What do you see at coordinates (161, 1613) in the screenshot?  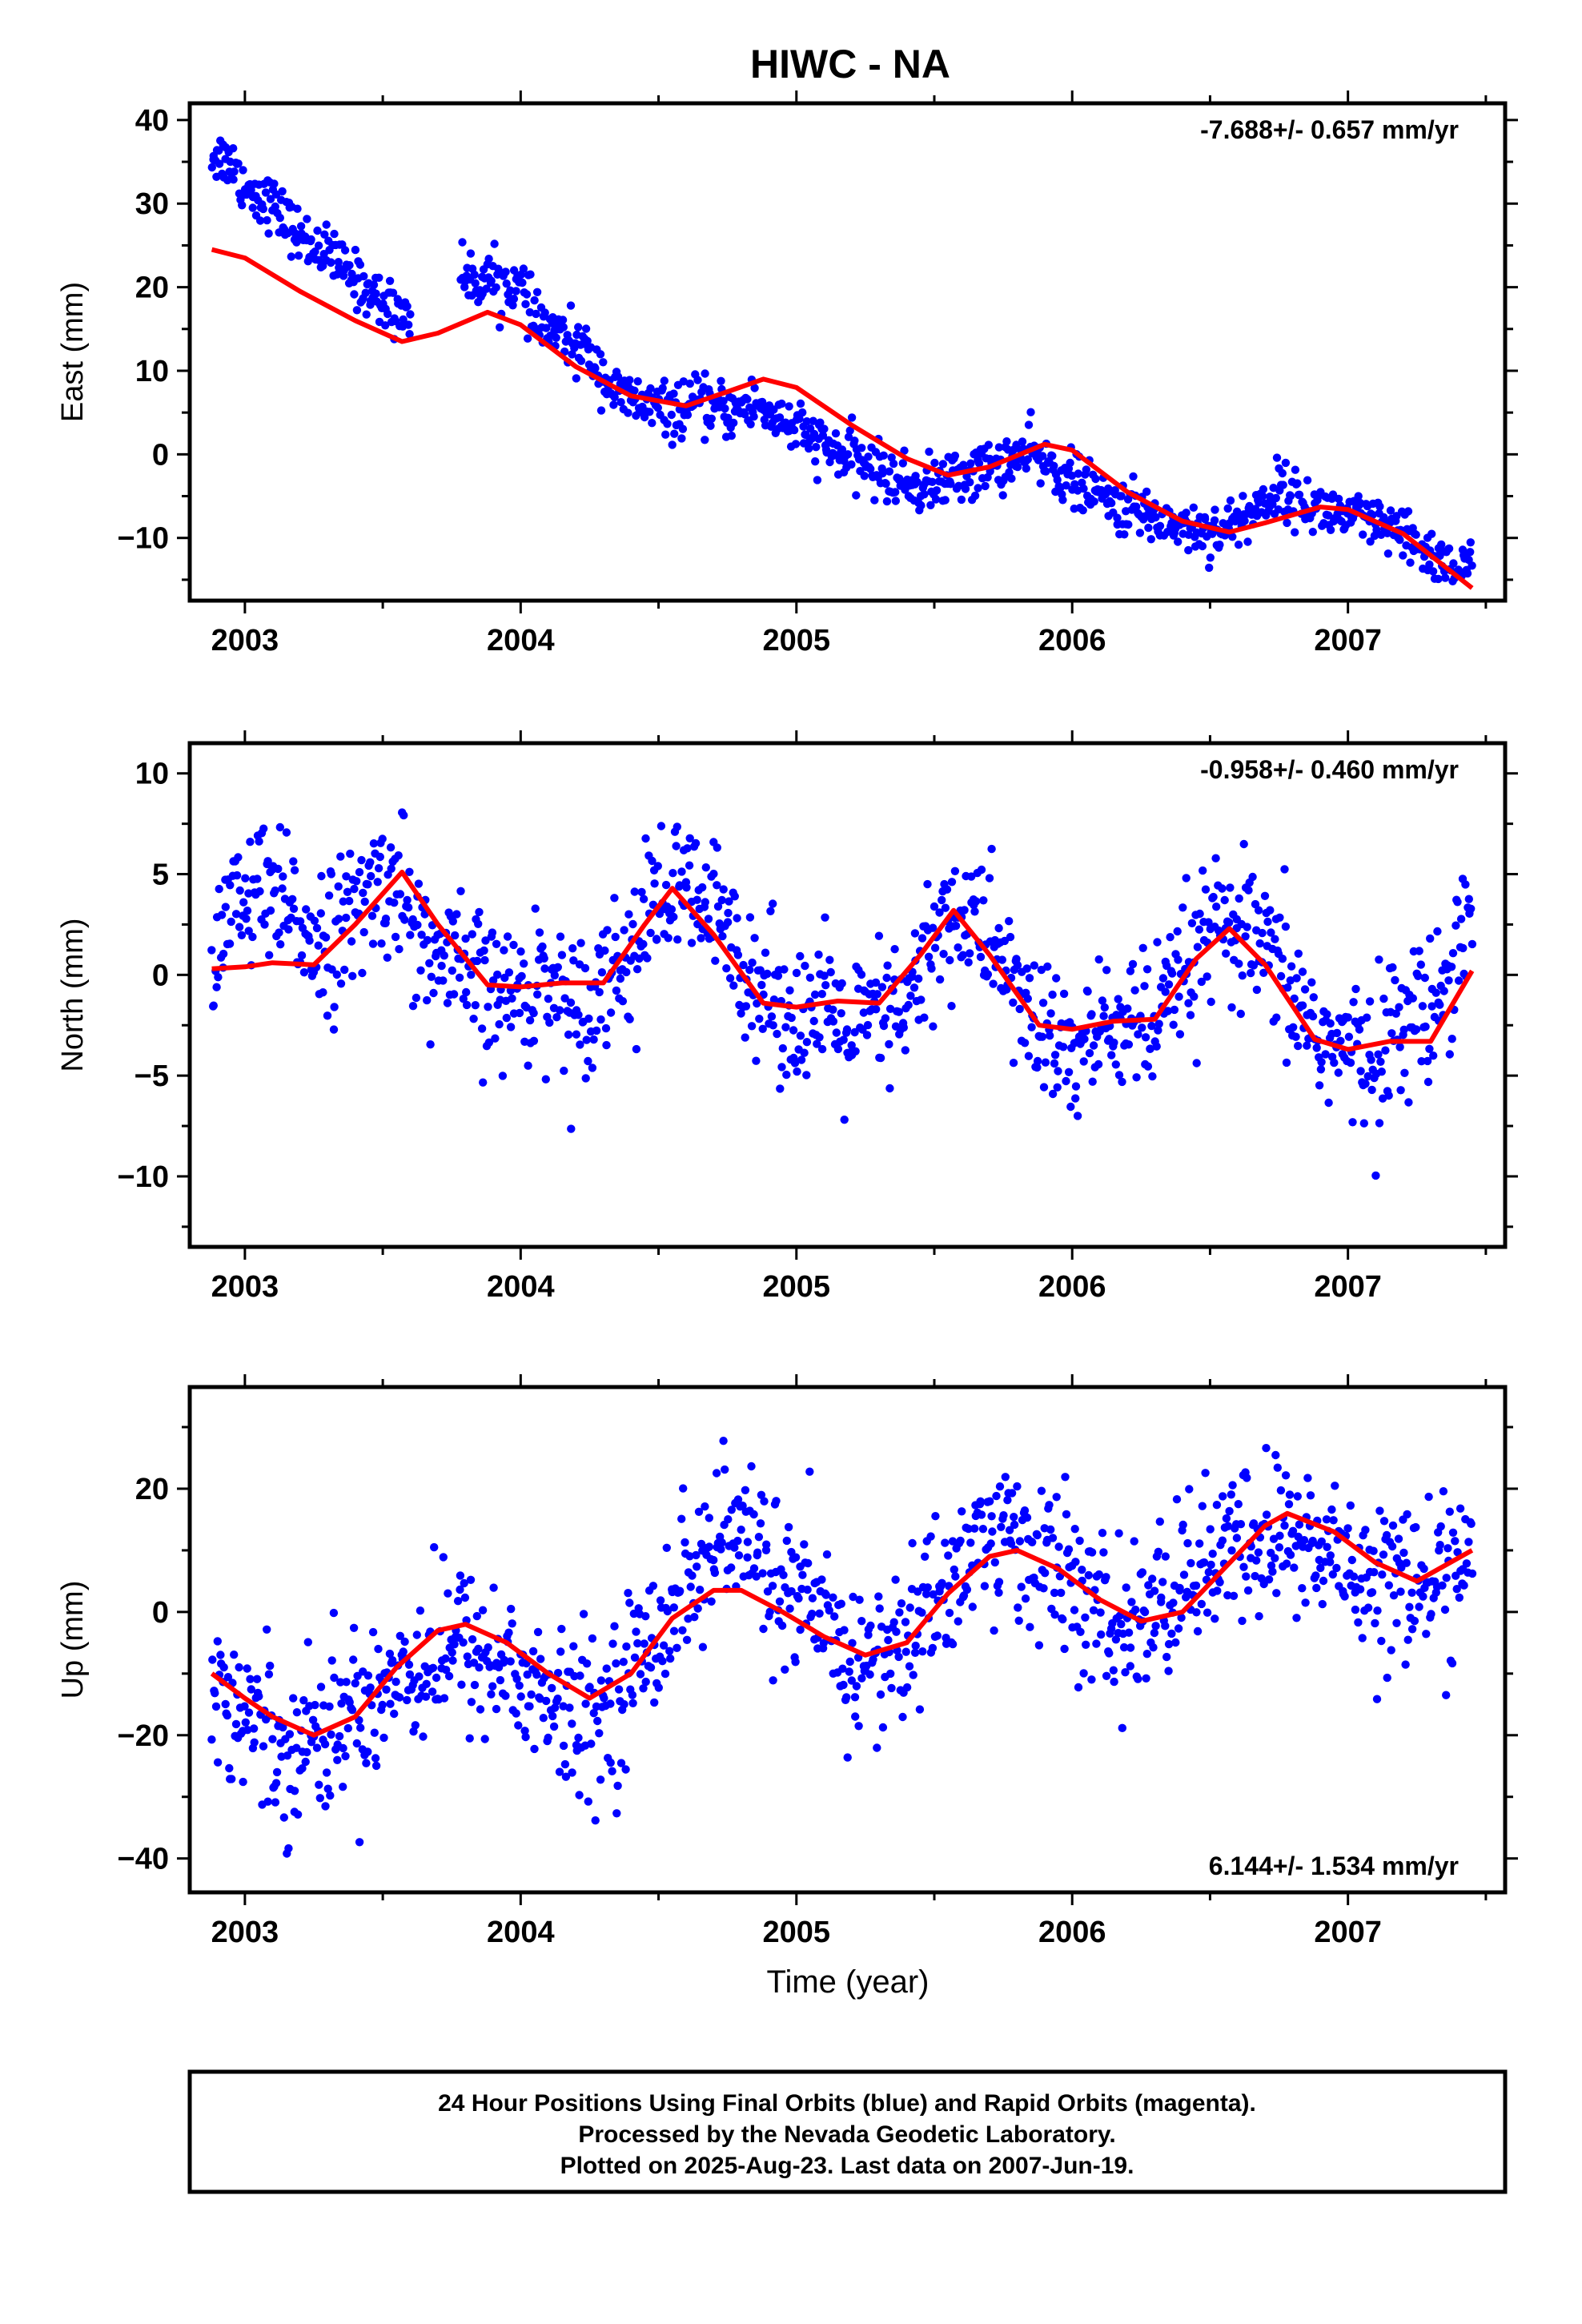 I see `y-tick-label: 0` at bounding box center [161, 1613].